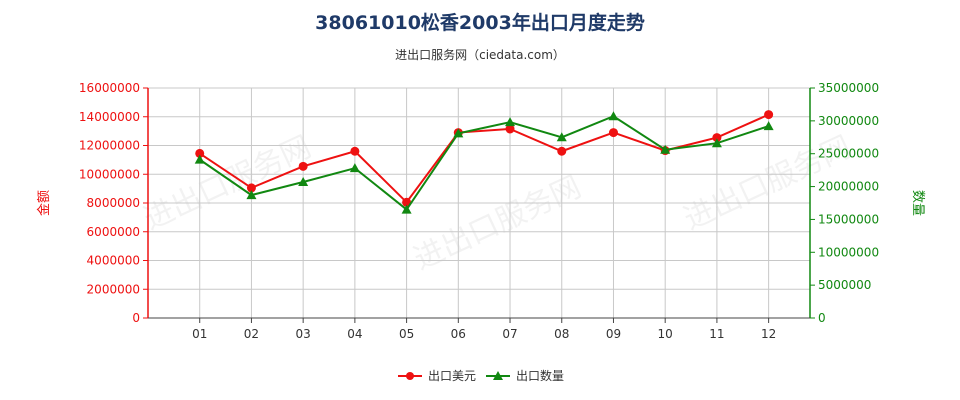 This screenshot has height=400, width=960. What do you see at coordinates (848, 154) in the screenshot?
I see `right-tick-label: 25000000` at bounding box center [848, 154].